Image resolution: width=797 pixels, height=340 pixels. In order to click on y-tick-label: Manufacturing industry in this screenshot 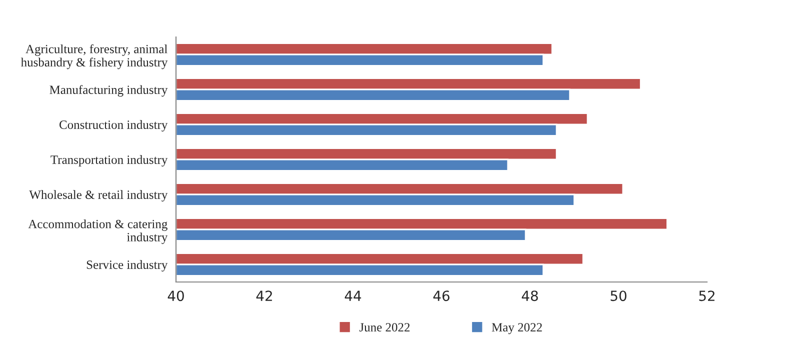, I will do `click(109, 91)`.